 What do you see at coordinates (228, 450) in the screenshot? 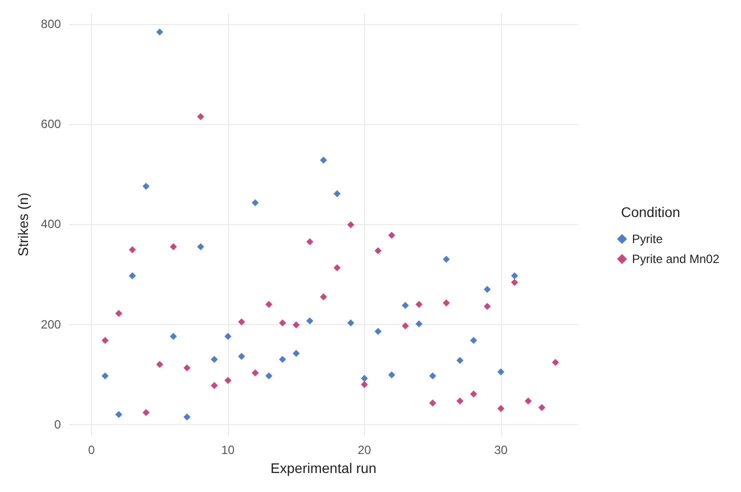
I see `x-tick-label: 10` at bounding box center [228, 450].